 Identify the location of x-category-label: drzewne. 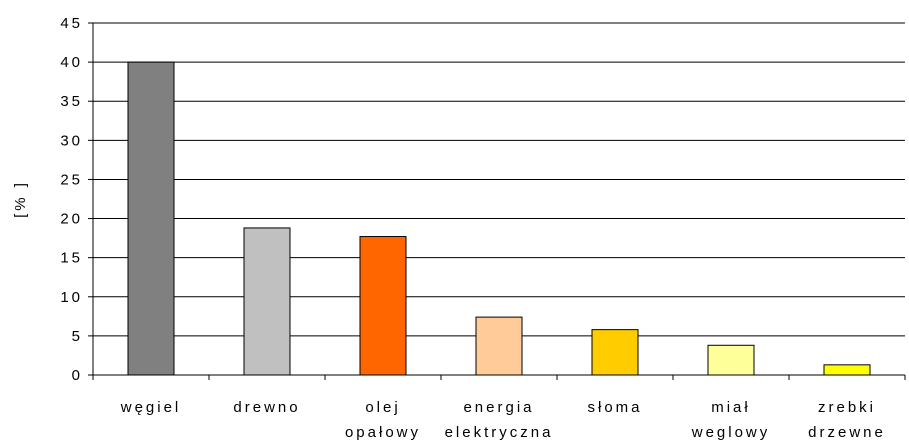
(847, 432).